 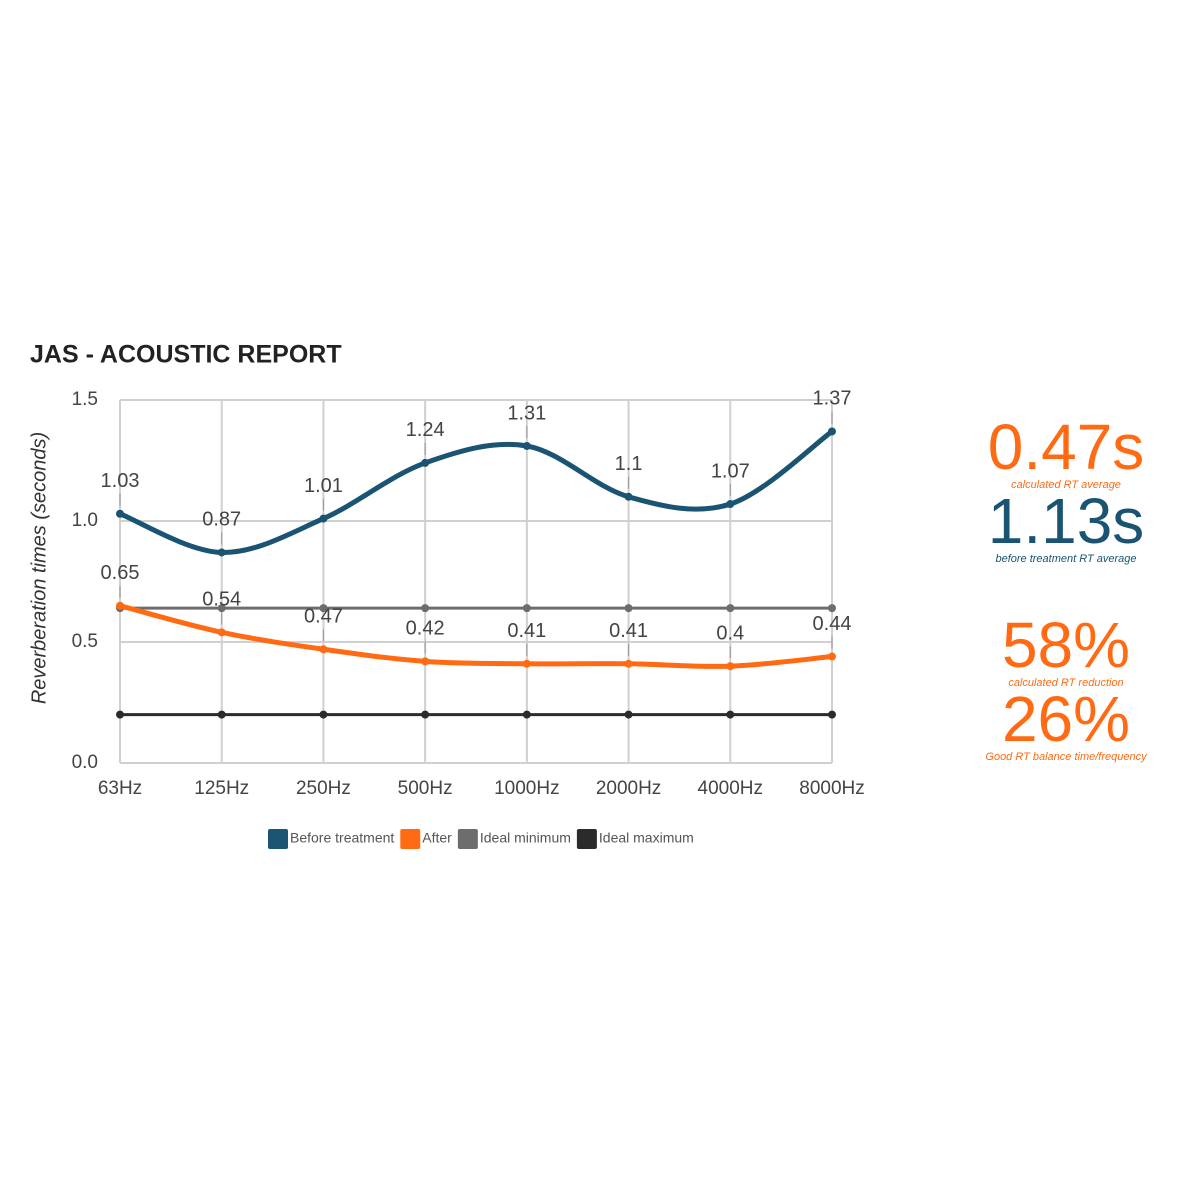 What do you see at coordinates (526, 413) in the screenshot?
I see `data-label: 1.31` at bounding box center [526, 413].